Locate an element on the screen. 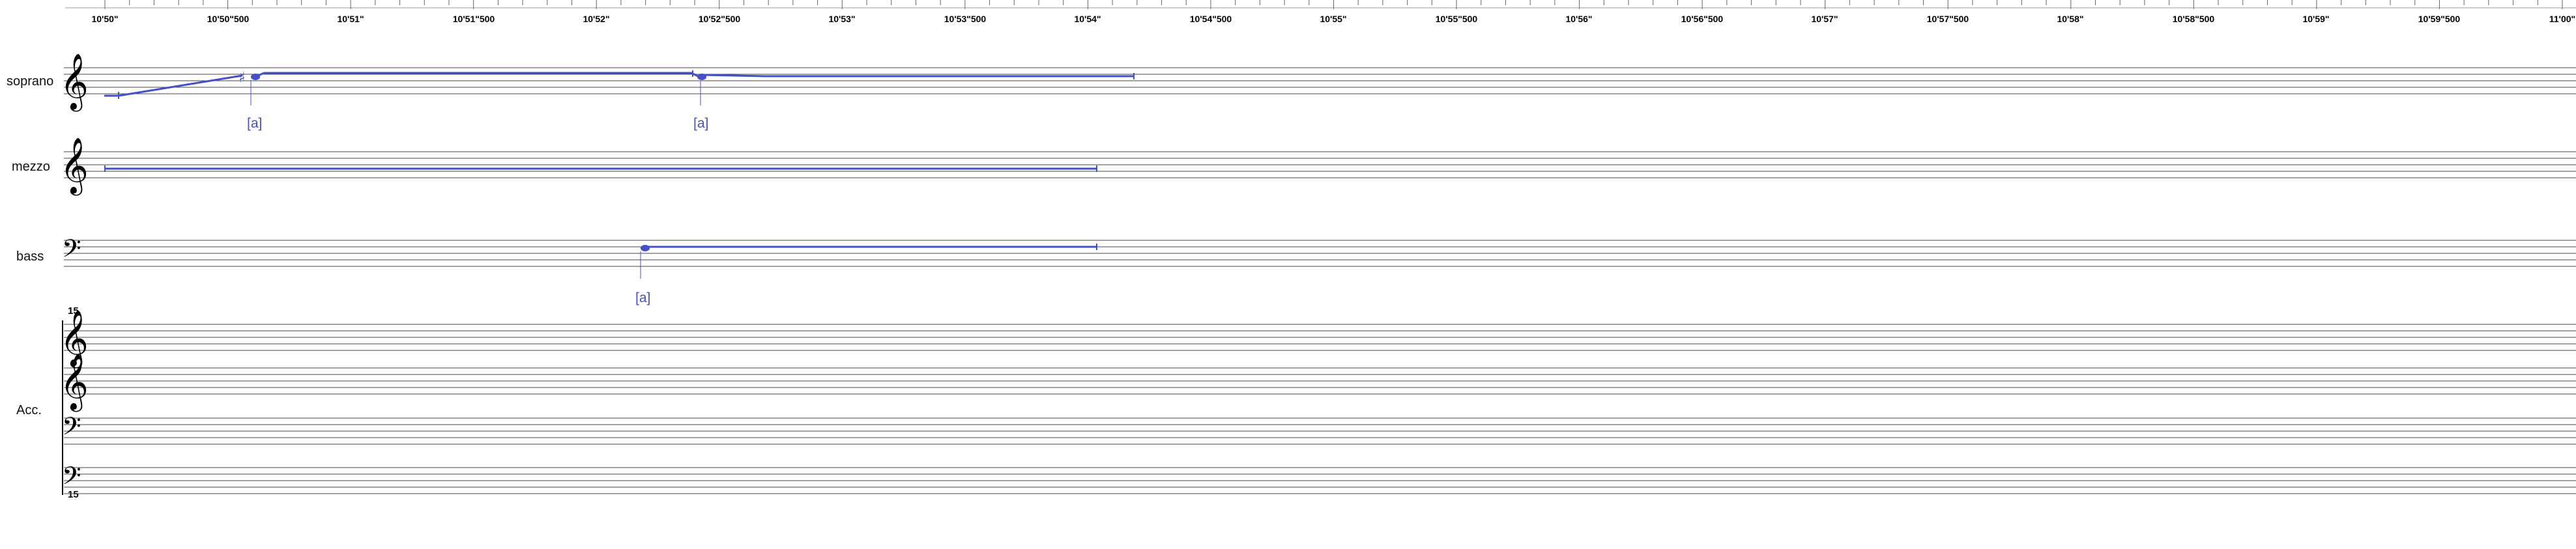  soprano-notes: ♯ is located at coordinates (619, 88).